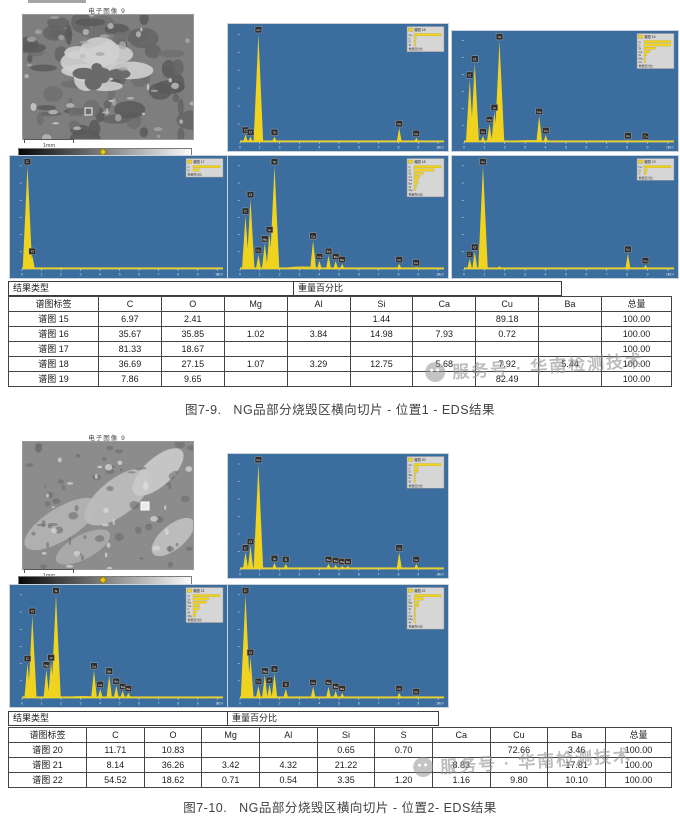  I want to click on table-cell: 7.86, so click(130, 379).